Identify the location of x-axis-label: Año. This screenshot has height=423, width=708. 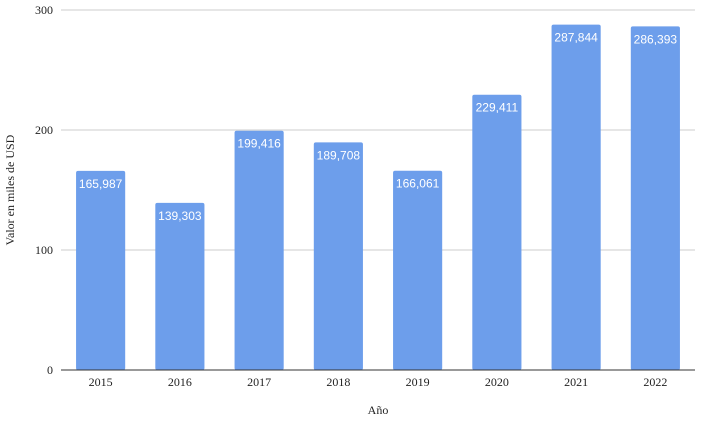
(378, 410).